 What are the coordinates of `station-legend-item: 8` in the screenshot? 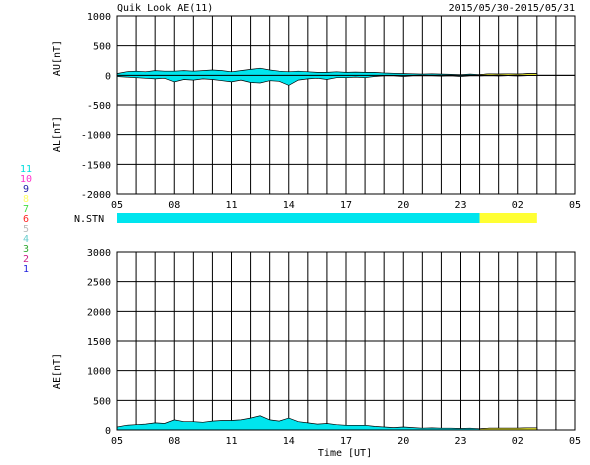 It's located at (26, 199).